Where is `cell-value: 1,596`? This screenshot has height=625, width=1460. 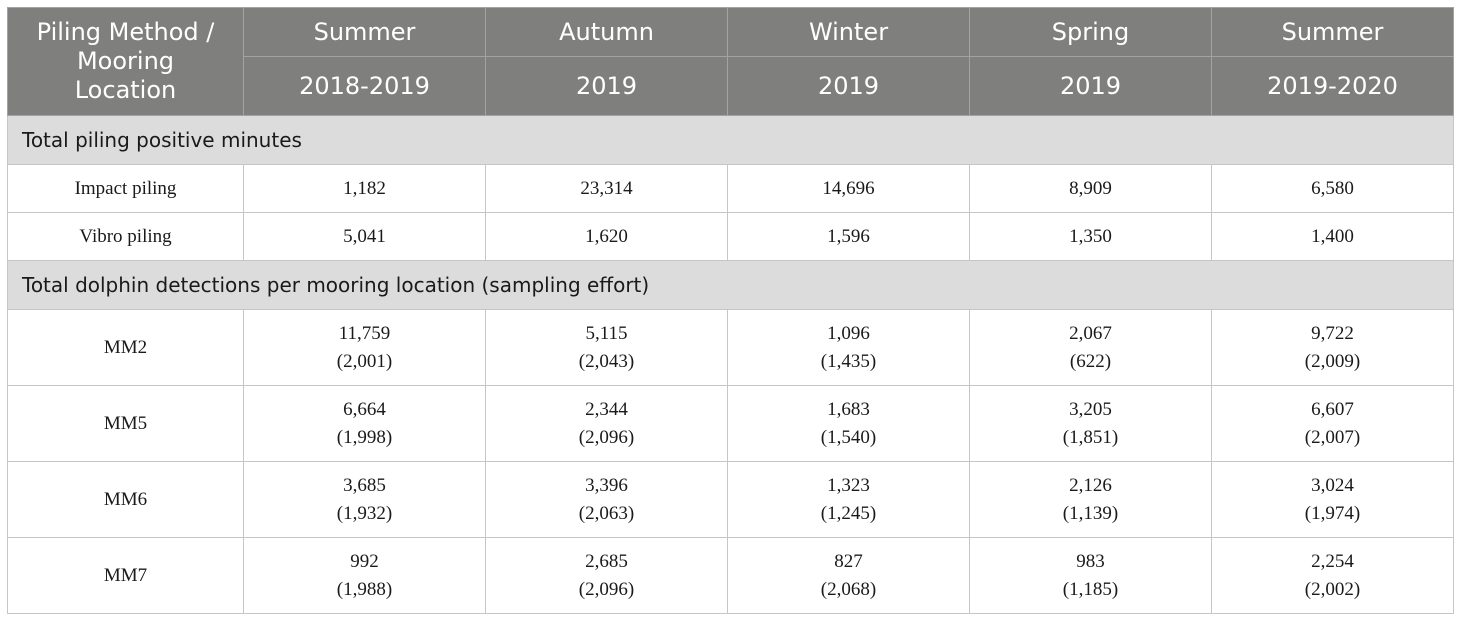
cell-value: 1,596 is located at coordinates (848, 236).